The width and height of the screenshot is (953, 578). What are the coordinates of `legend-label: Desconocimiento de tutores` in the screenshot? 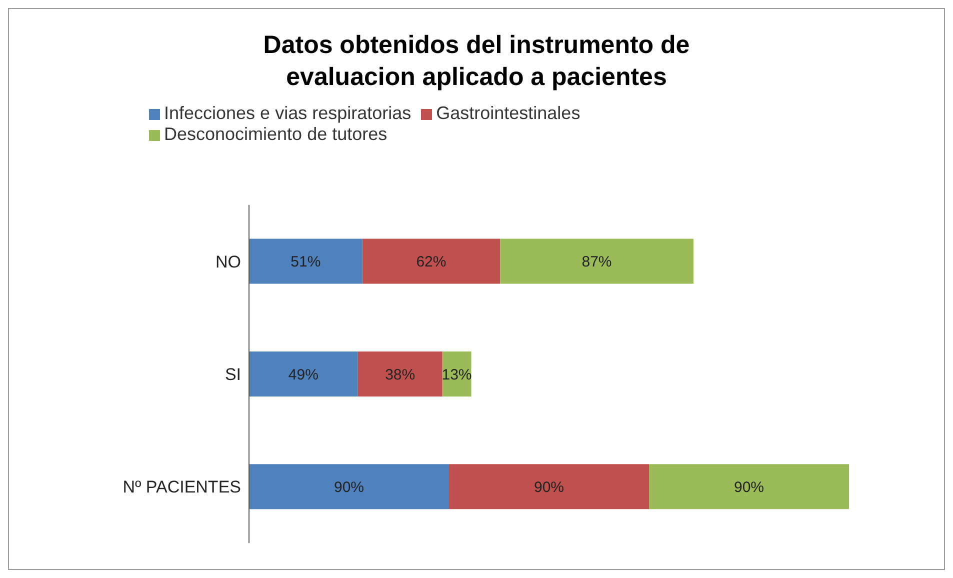 It's located at (276, 134).